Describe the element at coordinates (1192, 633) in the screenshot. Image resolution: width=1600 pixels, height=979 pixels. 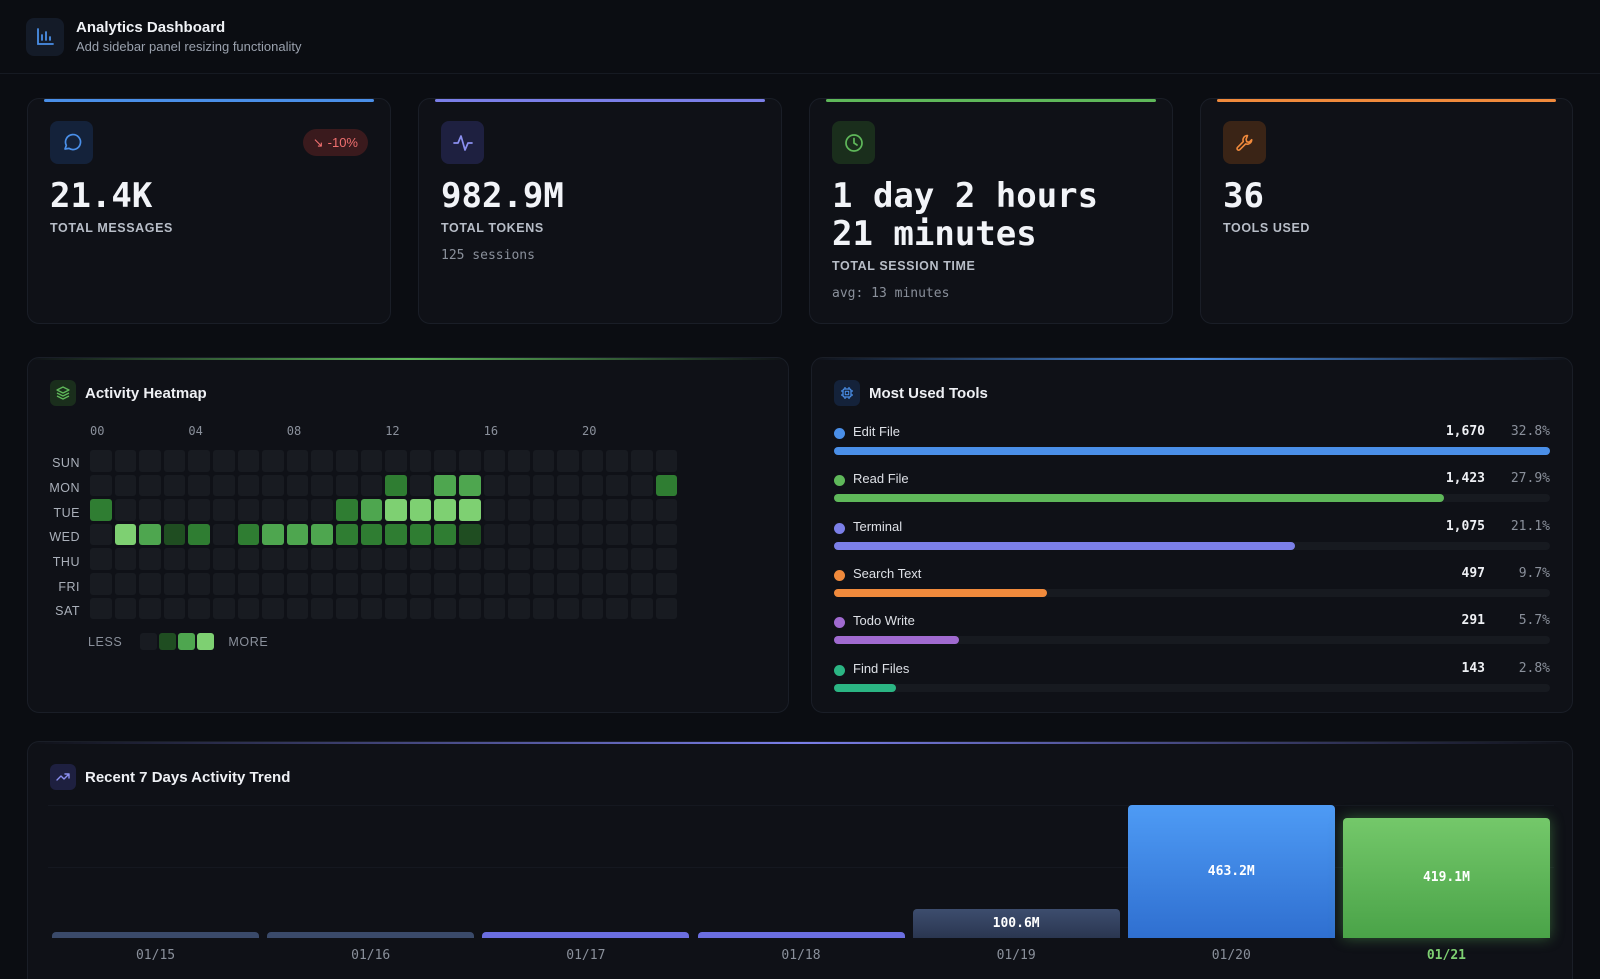
I see `tool-row: Todo Write 291 5.7%` at that location.